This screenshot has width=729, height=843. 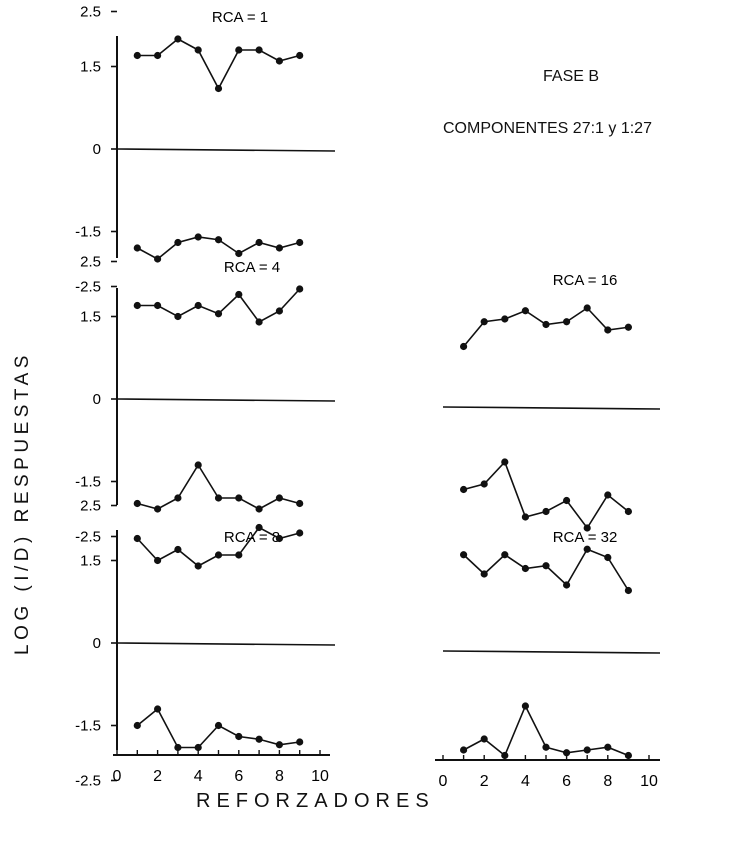 What do you see at coordinates (585, 537) in the screenshot?
I see `panel-title: RCA = 32` at bounding box center [585, 537].